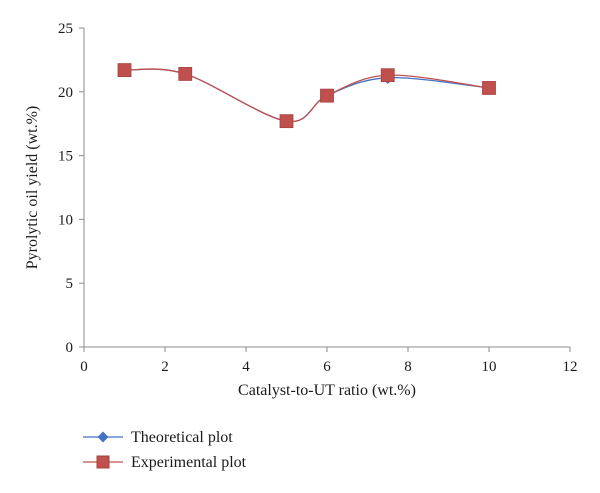  I want to click on y-tick-label: 0, so click(70, 348).